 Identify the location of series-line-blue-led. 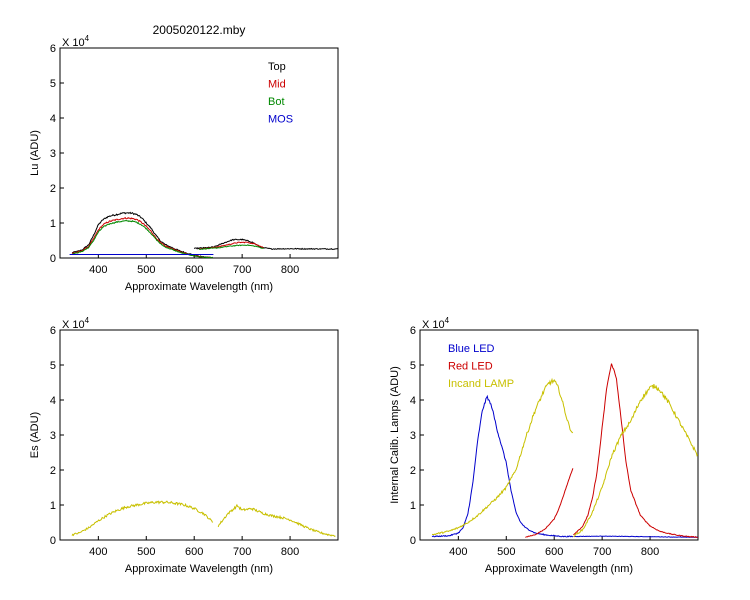
(502, 466).